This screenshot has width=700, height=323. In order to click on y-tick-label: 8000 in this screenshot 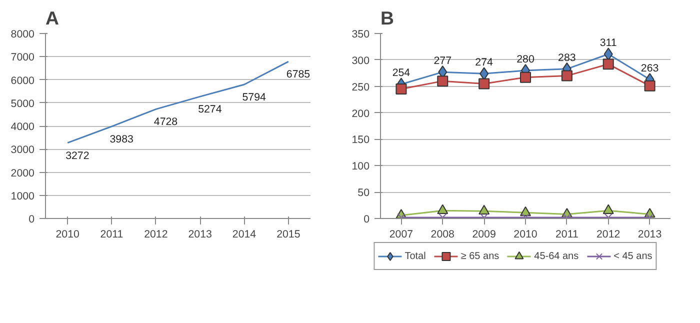, I will do `click(22, 34)`.